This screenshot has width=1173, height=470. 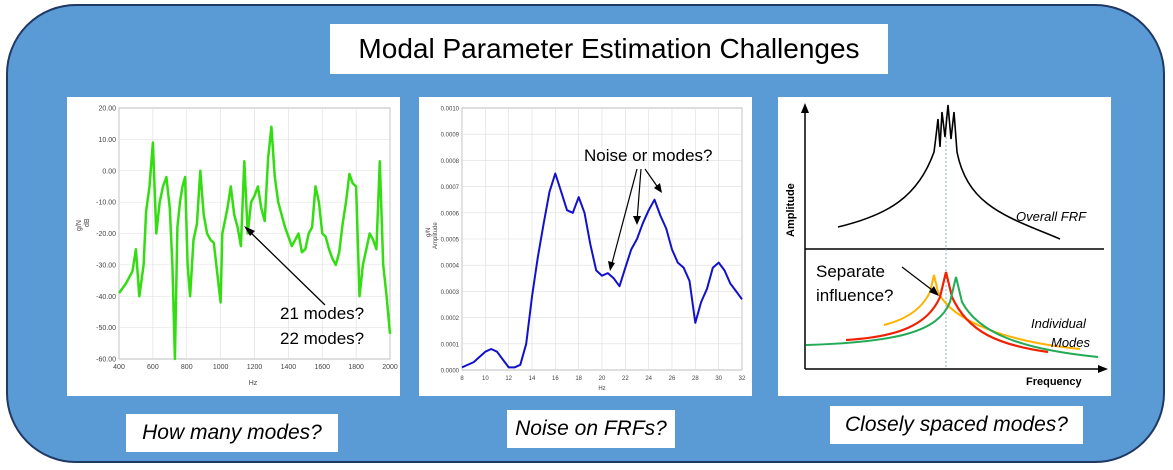 I want to click on x-tick-label: 30, so click(x=718, y=379).